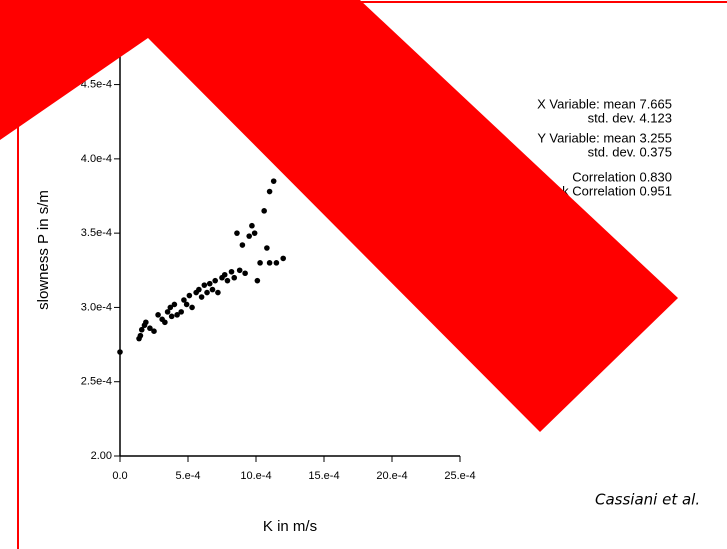 The image size is (727, 549). Describe the element at coordinates (290, 526) in the screenshot. I see `x-axis-label: K in m/s` at that location.